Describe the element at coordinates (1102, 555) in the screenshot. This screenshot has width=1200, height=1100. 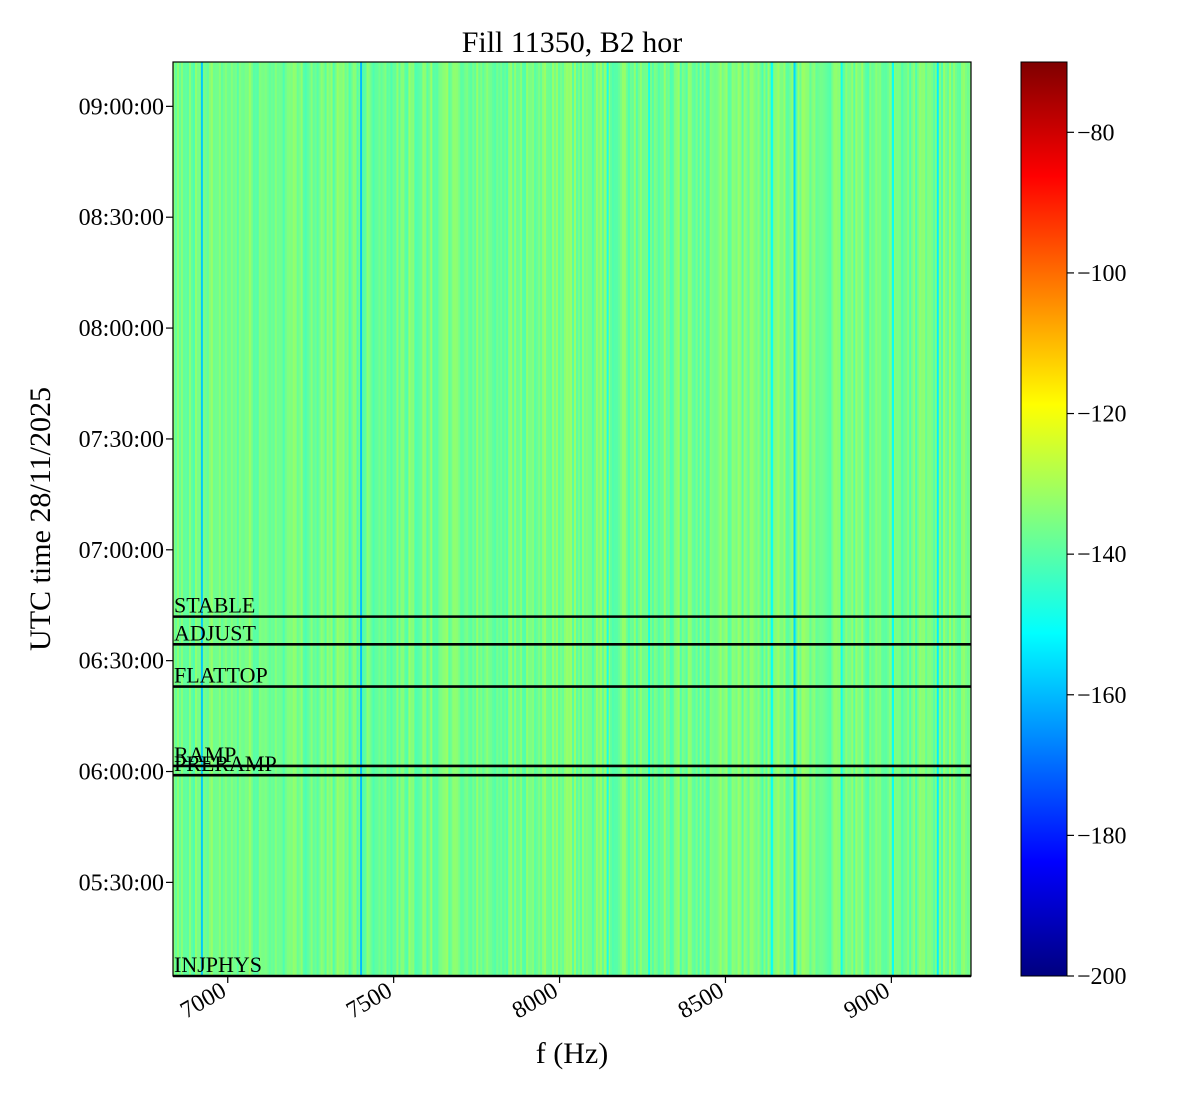
I see `colorbar-tick-label: −140` at that location.